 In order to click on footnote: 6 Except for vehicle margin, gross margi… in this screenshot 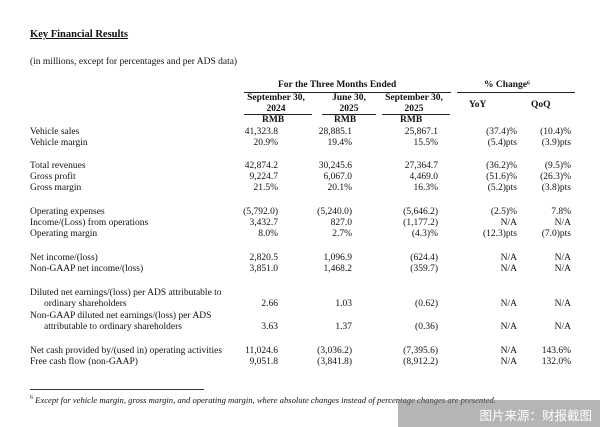, I will do `click(310, 399)`.